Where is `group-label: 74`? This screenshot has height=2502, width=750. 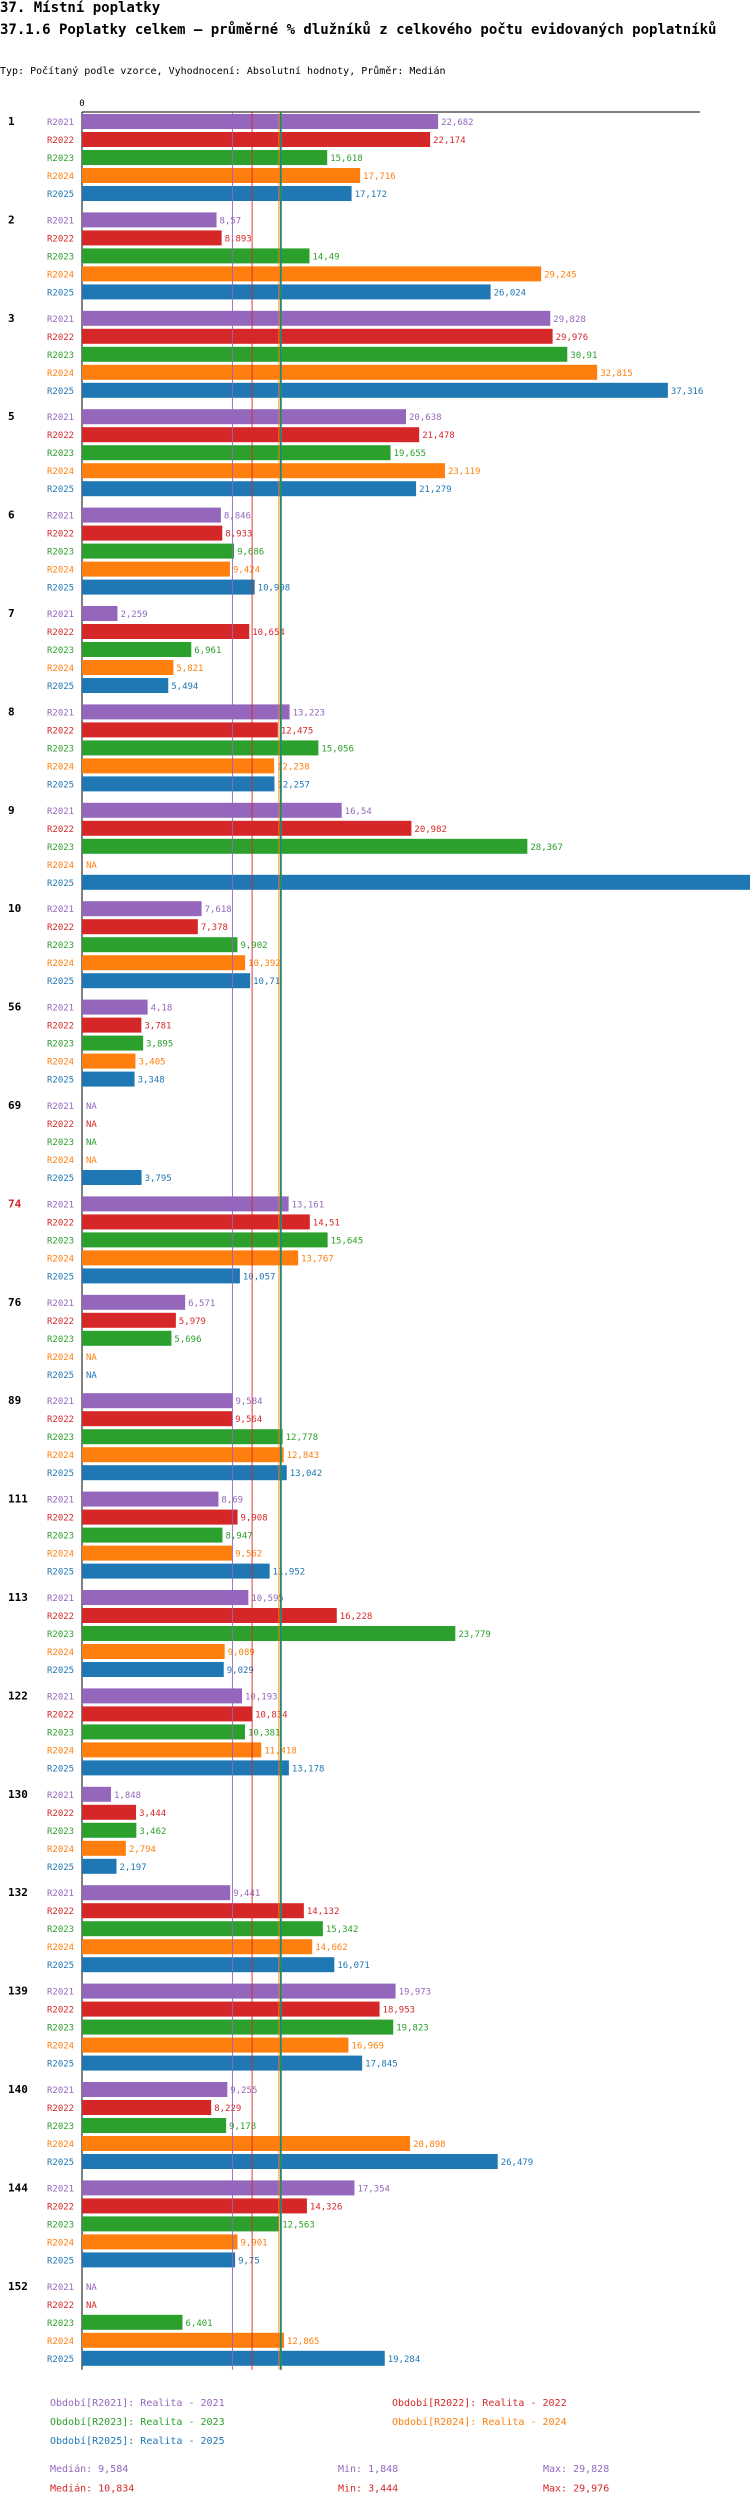 group-label: 74 is located at coordinates (15, 1203).